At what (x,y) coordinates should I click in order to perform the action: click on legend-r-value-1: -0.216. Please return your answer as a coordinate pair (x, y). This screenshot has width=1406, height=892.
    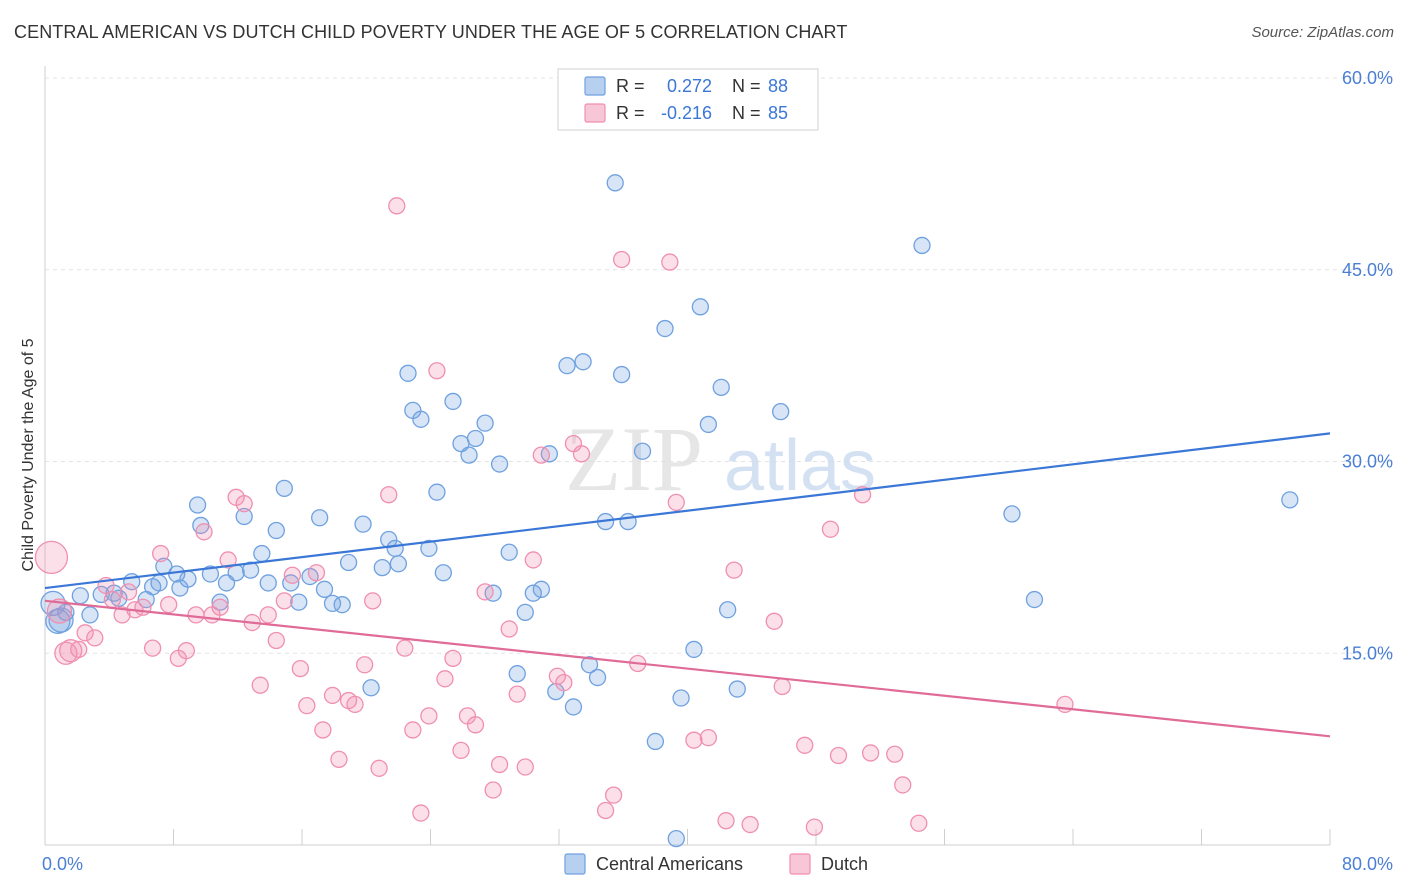
    Looking at the image, I should click on (686, 113).